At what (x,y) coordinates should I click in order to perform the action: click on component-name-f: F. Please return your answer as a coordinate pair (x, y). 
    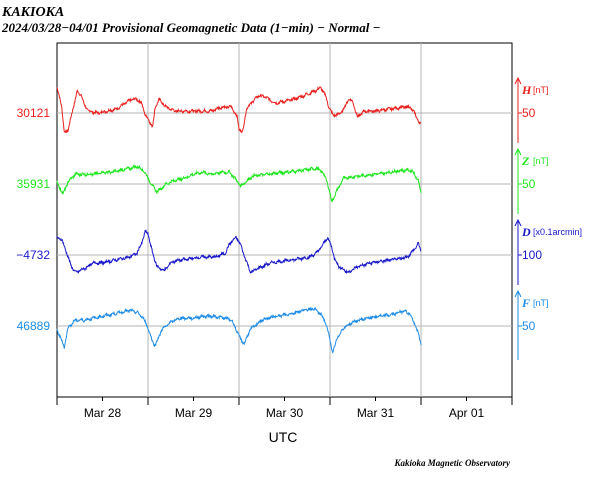
    Looking at the image, I should click on (525, 303).